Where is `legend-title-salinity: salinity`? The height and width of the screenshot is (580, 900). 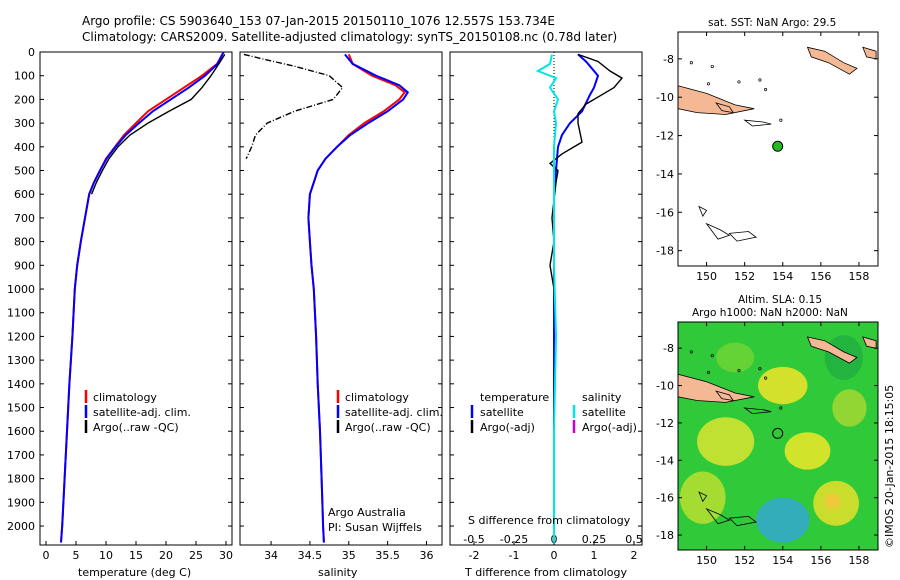
legend-title-salinity: salinity is located at coordinates (602, 397).